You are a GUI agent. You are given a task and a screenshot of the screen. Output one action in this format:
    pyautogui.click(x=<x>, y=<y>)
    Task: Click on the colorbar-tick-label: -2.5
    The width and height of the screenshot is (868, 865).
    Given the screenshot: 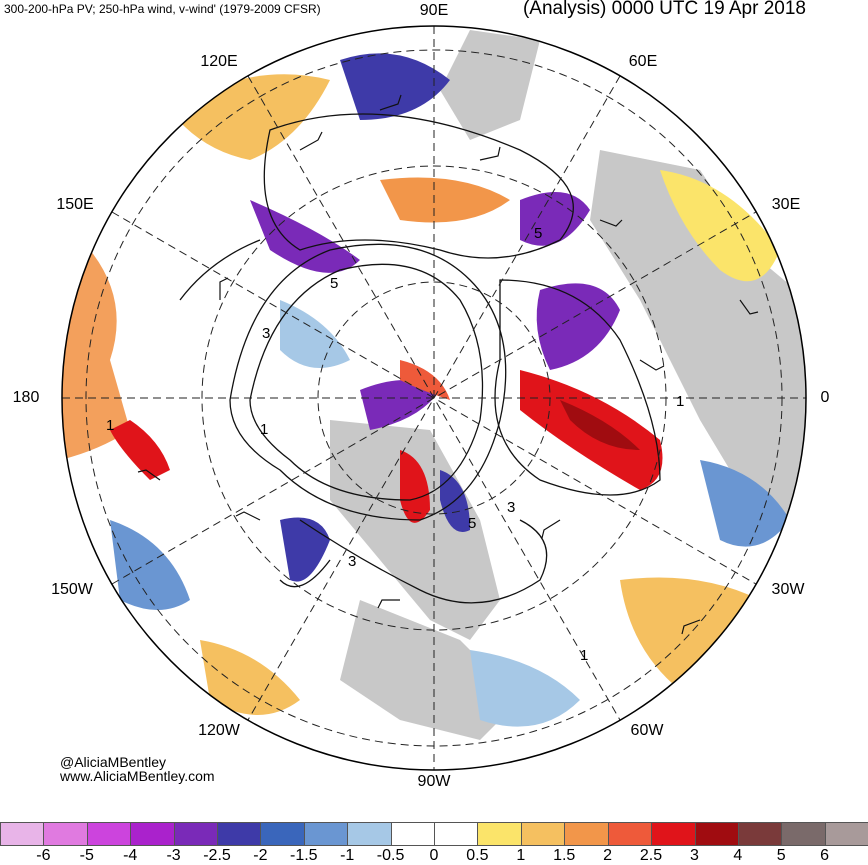 What is the action you would take?
    pyautogui.click(x=217, y=855)
    